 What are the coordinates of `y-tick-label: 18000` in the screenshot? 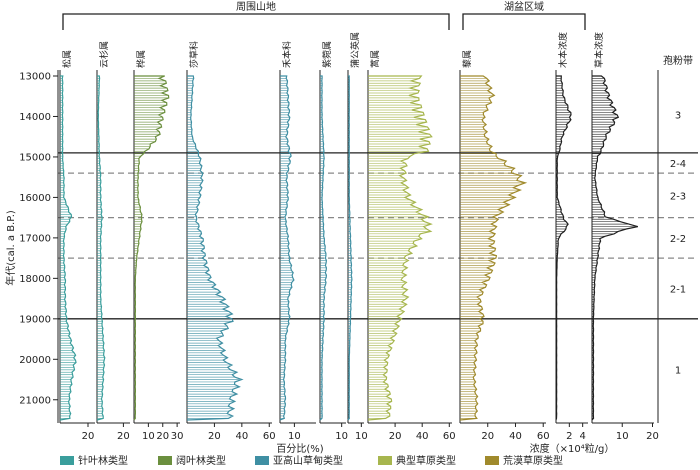 It's located at (35, 279).